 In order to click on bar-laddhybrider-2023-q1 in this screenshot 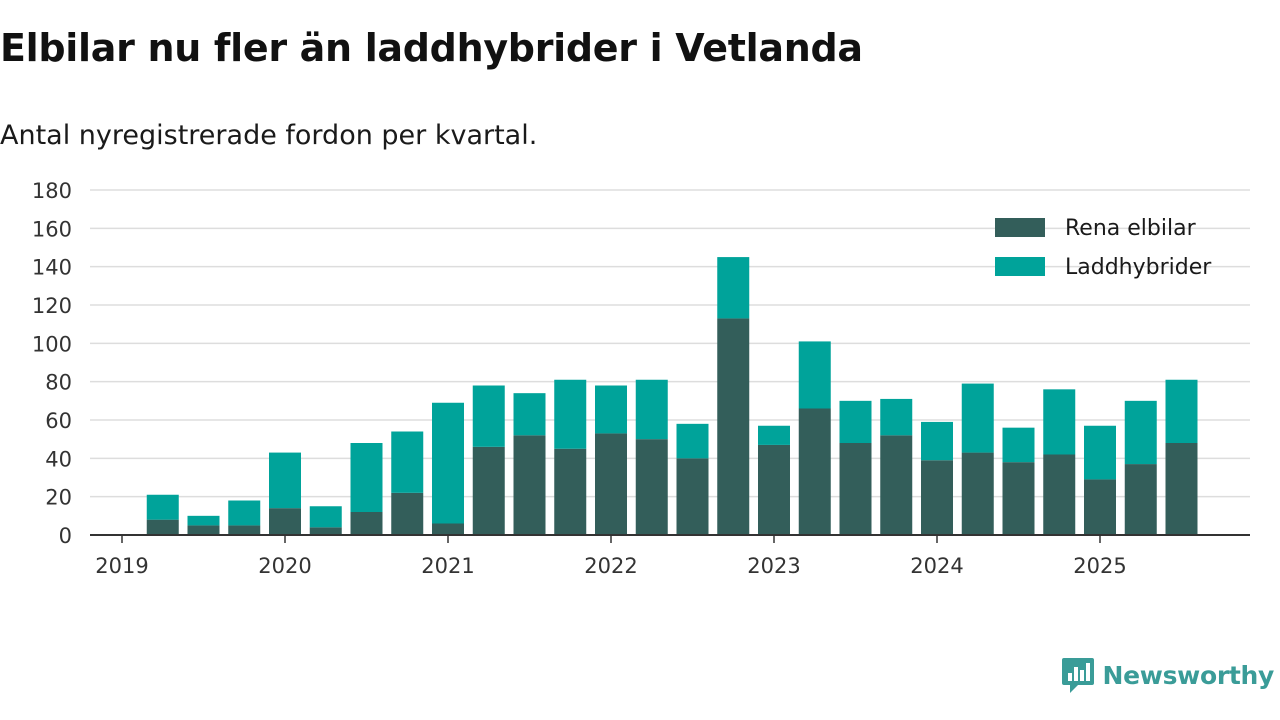, I will do `click(774, 435)`.